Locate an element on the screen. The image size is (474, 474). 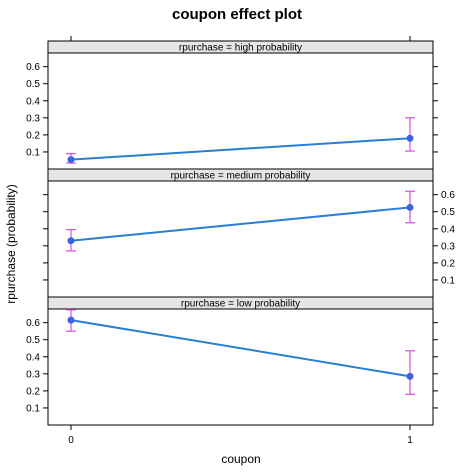
x-tick-label: 0 is located at coordinates (71, 440).